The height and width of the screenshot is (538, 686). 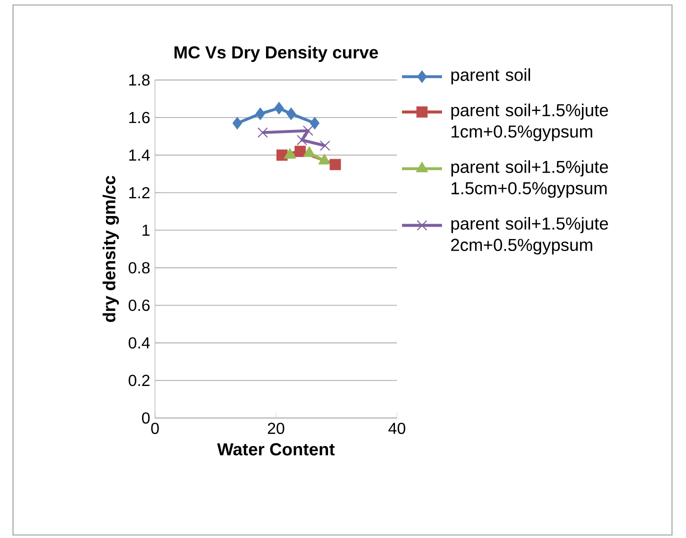 What do you see at coordinates (529, 123) in the screenshot?
I see `legend-label: parent soil+1.5%jute 1cm+0.5%gypsum` at bounding box center [529, 123].